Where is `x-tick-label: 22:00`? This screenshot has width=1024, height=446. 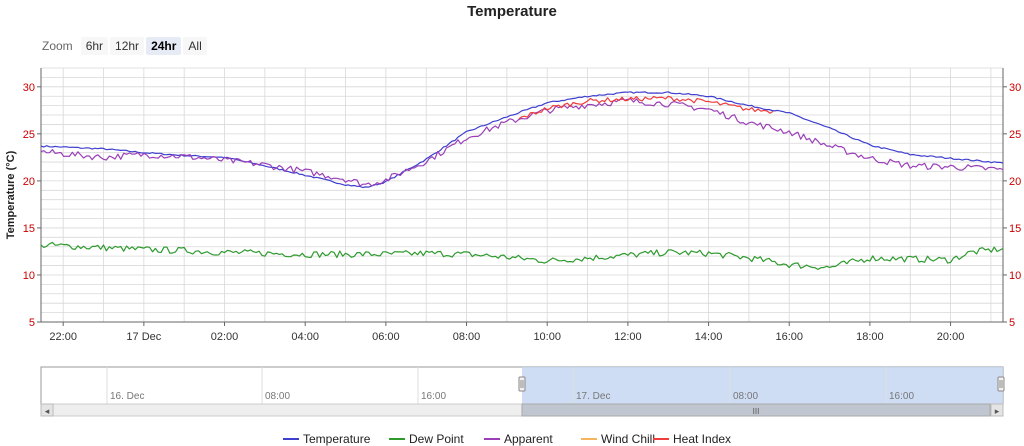 x-tick-label: 22:00 is located at coordinates (63, 337).